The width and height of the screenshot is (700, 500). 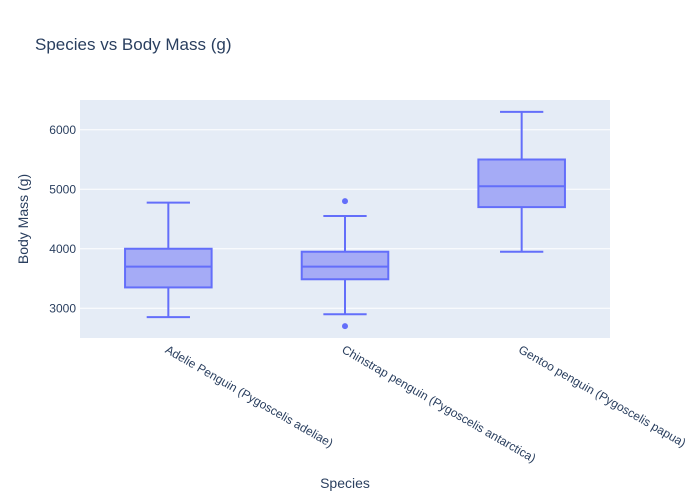 I want to click on y-tick-label: 6000, so click(x=62, y=130).